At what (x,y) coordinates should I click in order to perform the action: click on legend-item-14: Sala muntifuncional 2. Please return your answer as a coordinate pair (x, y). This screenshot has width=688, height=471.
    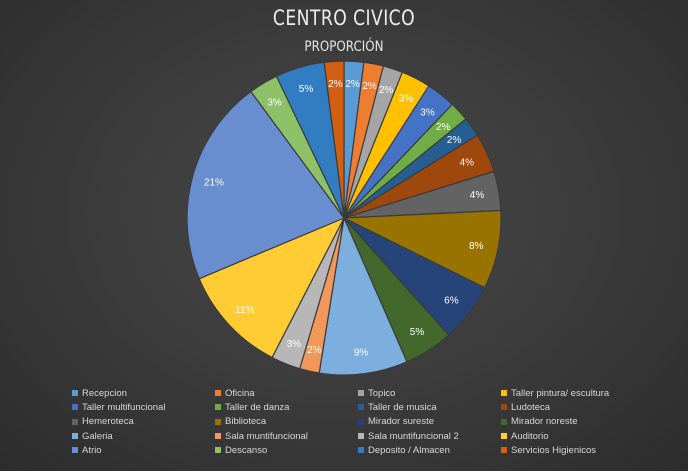
    Looking at the image, I should click on (429, 436).